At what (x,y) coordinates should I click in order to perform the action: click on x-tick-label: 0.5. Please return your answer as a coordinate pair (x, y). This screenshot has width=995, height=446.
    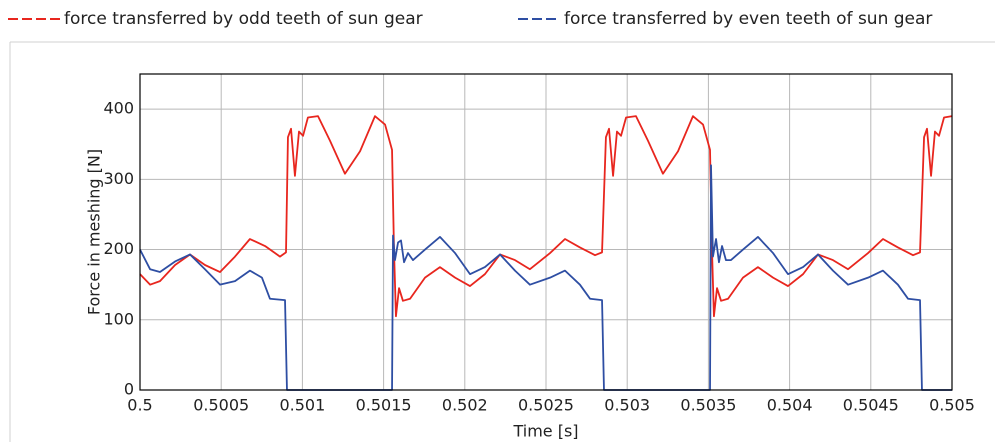
    Looking at the image, I should click on (139, 405).